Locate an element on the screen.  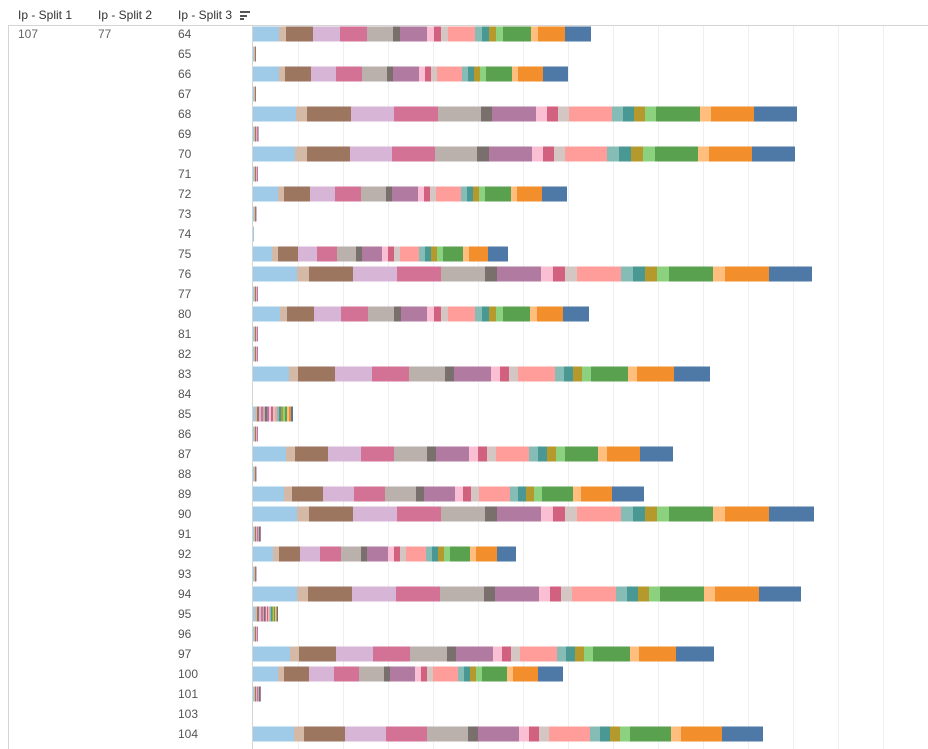
sort-descending-icon is located at coordinates (245, 16).